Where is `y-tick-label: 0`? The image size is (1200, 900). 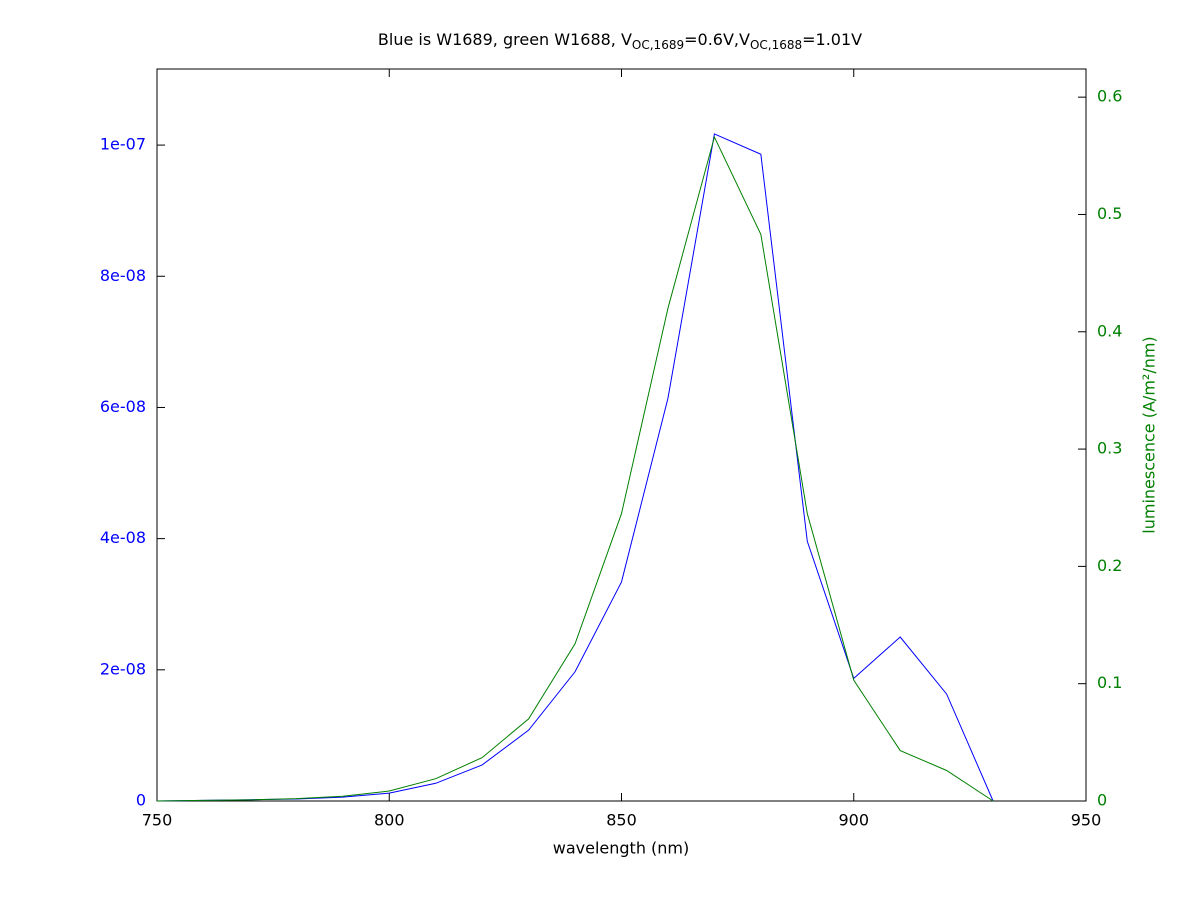 y-tick-label: 0 is located at coordinates (141, 800).